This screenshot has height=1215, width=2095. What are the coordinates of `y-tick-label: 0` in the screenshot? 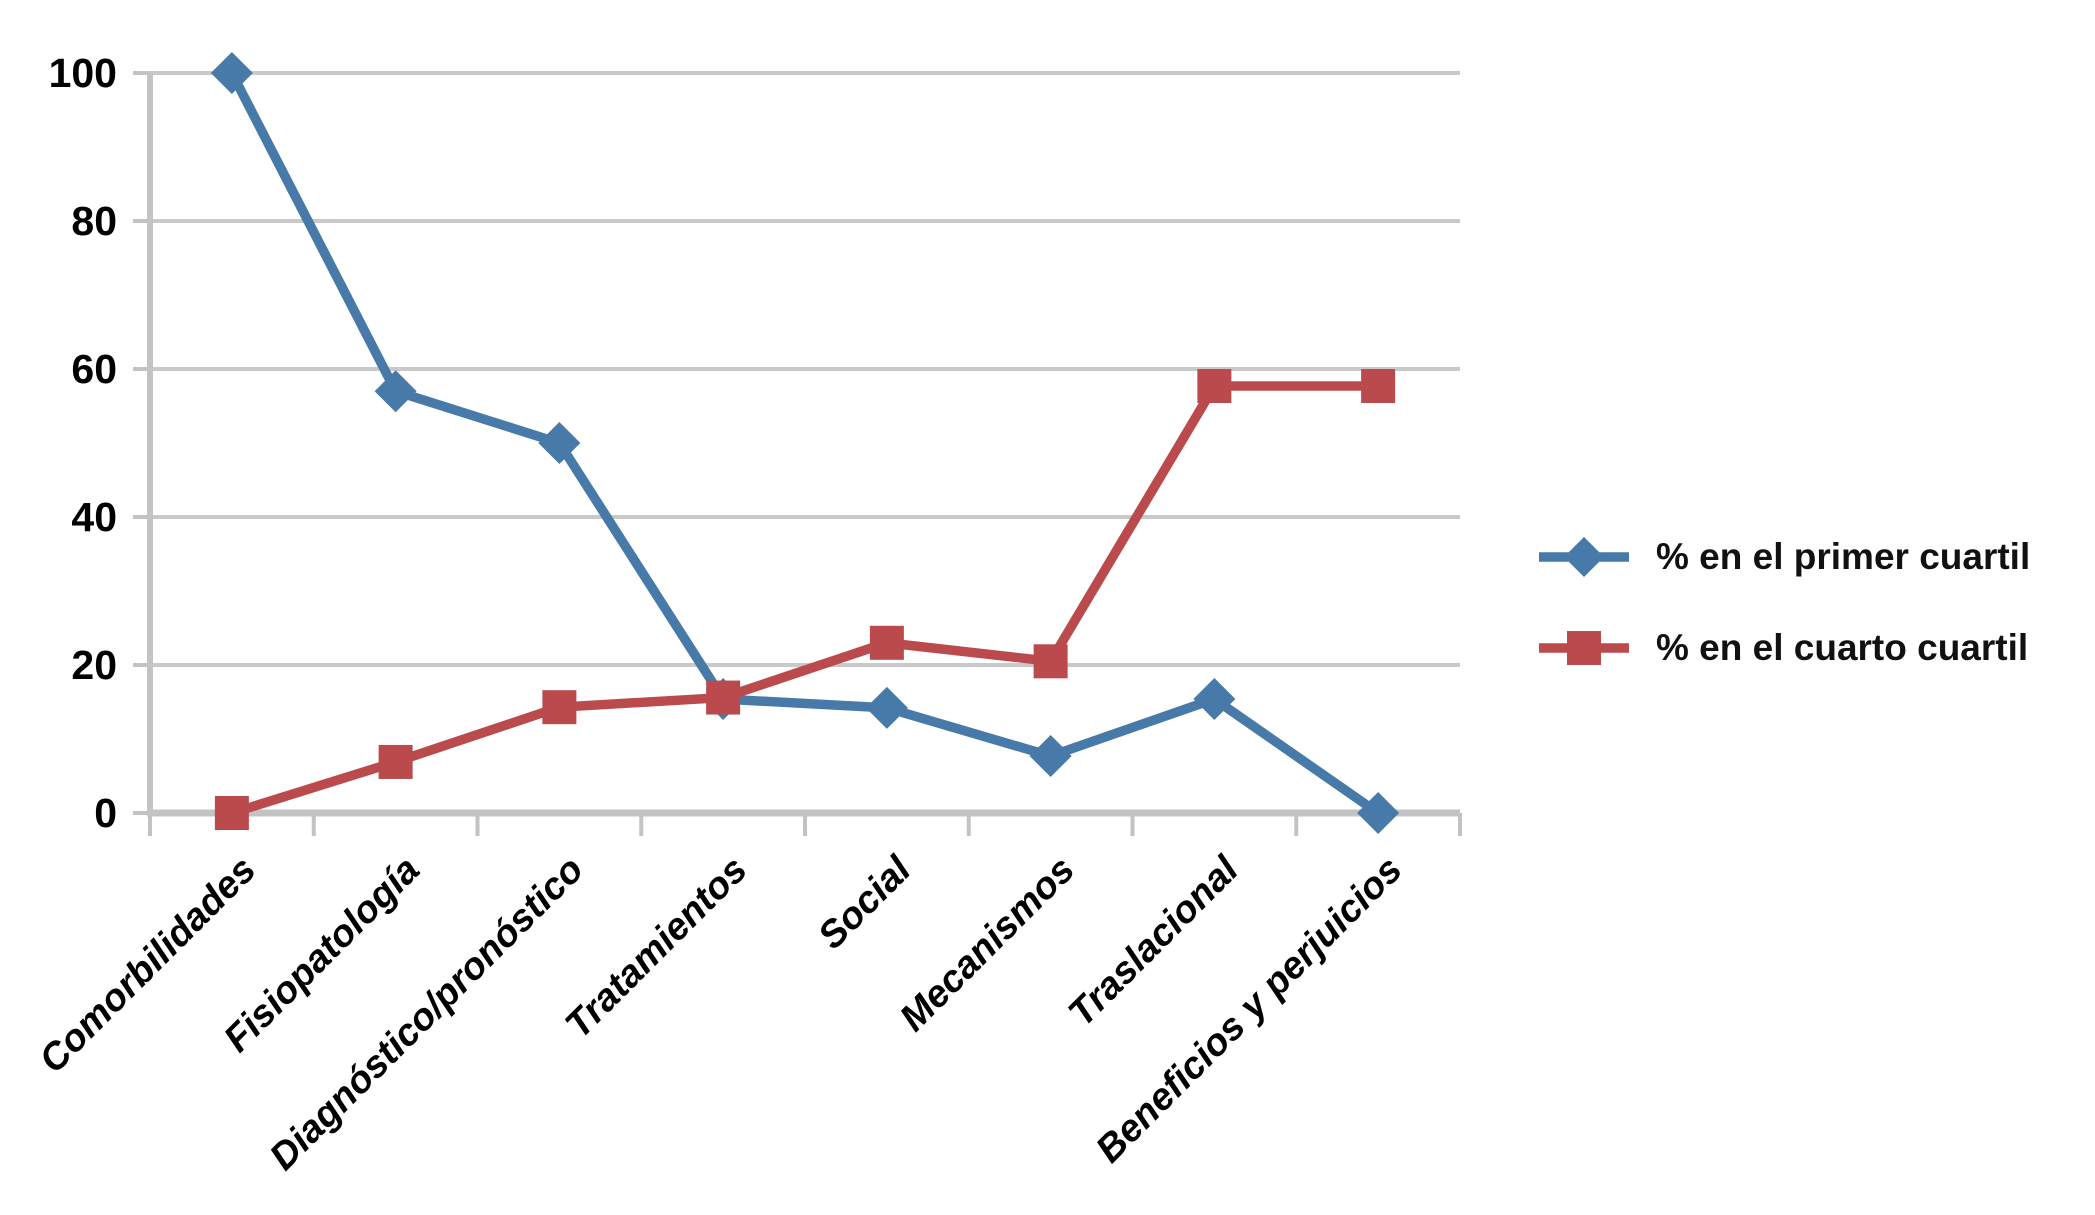 It's located at (105, 813).